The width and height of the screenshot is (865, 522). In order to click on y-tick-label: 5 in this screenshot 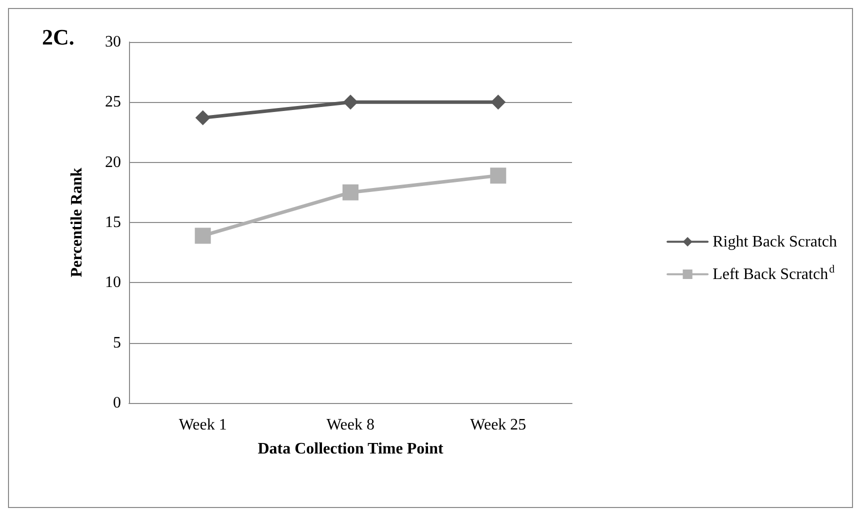, I will do `click(117, 343)`.